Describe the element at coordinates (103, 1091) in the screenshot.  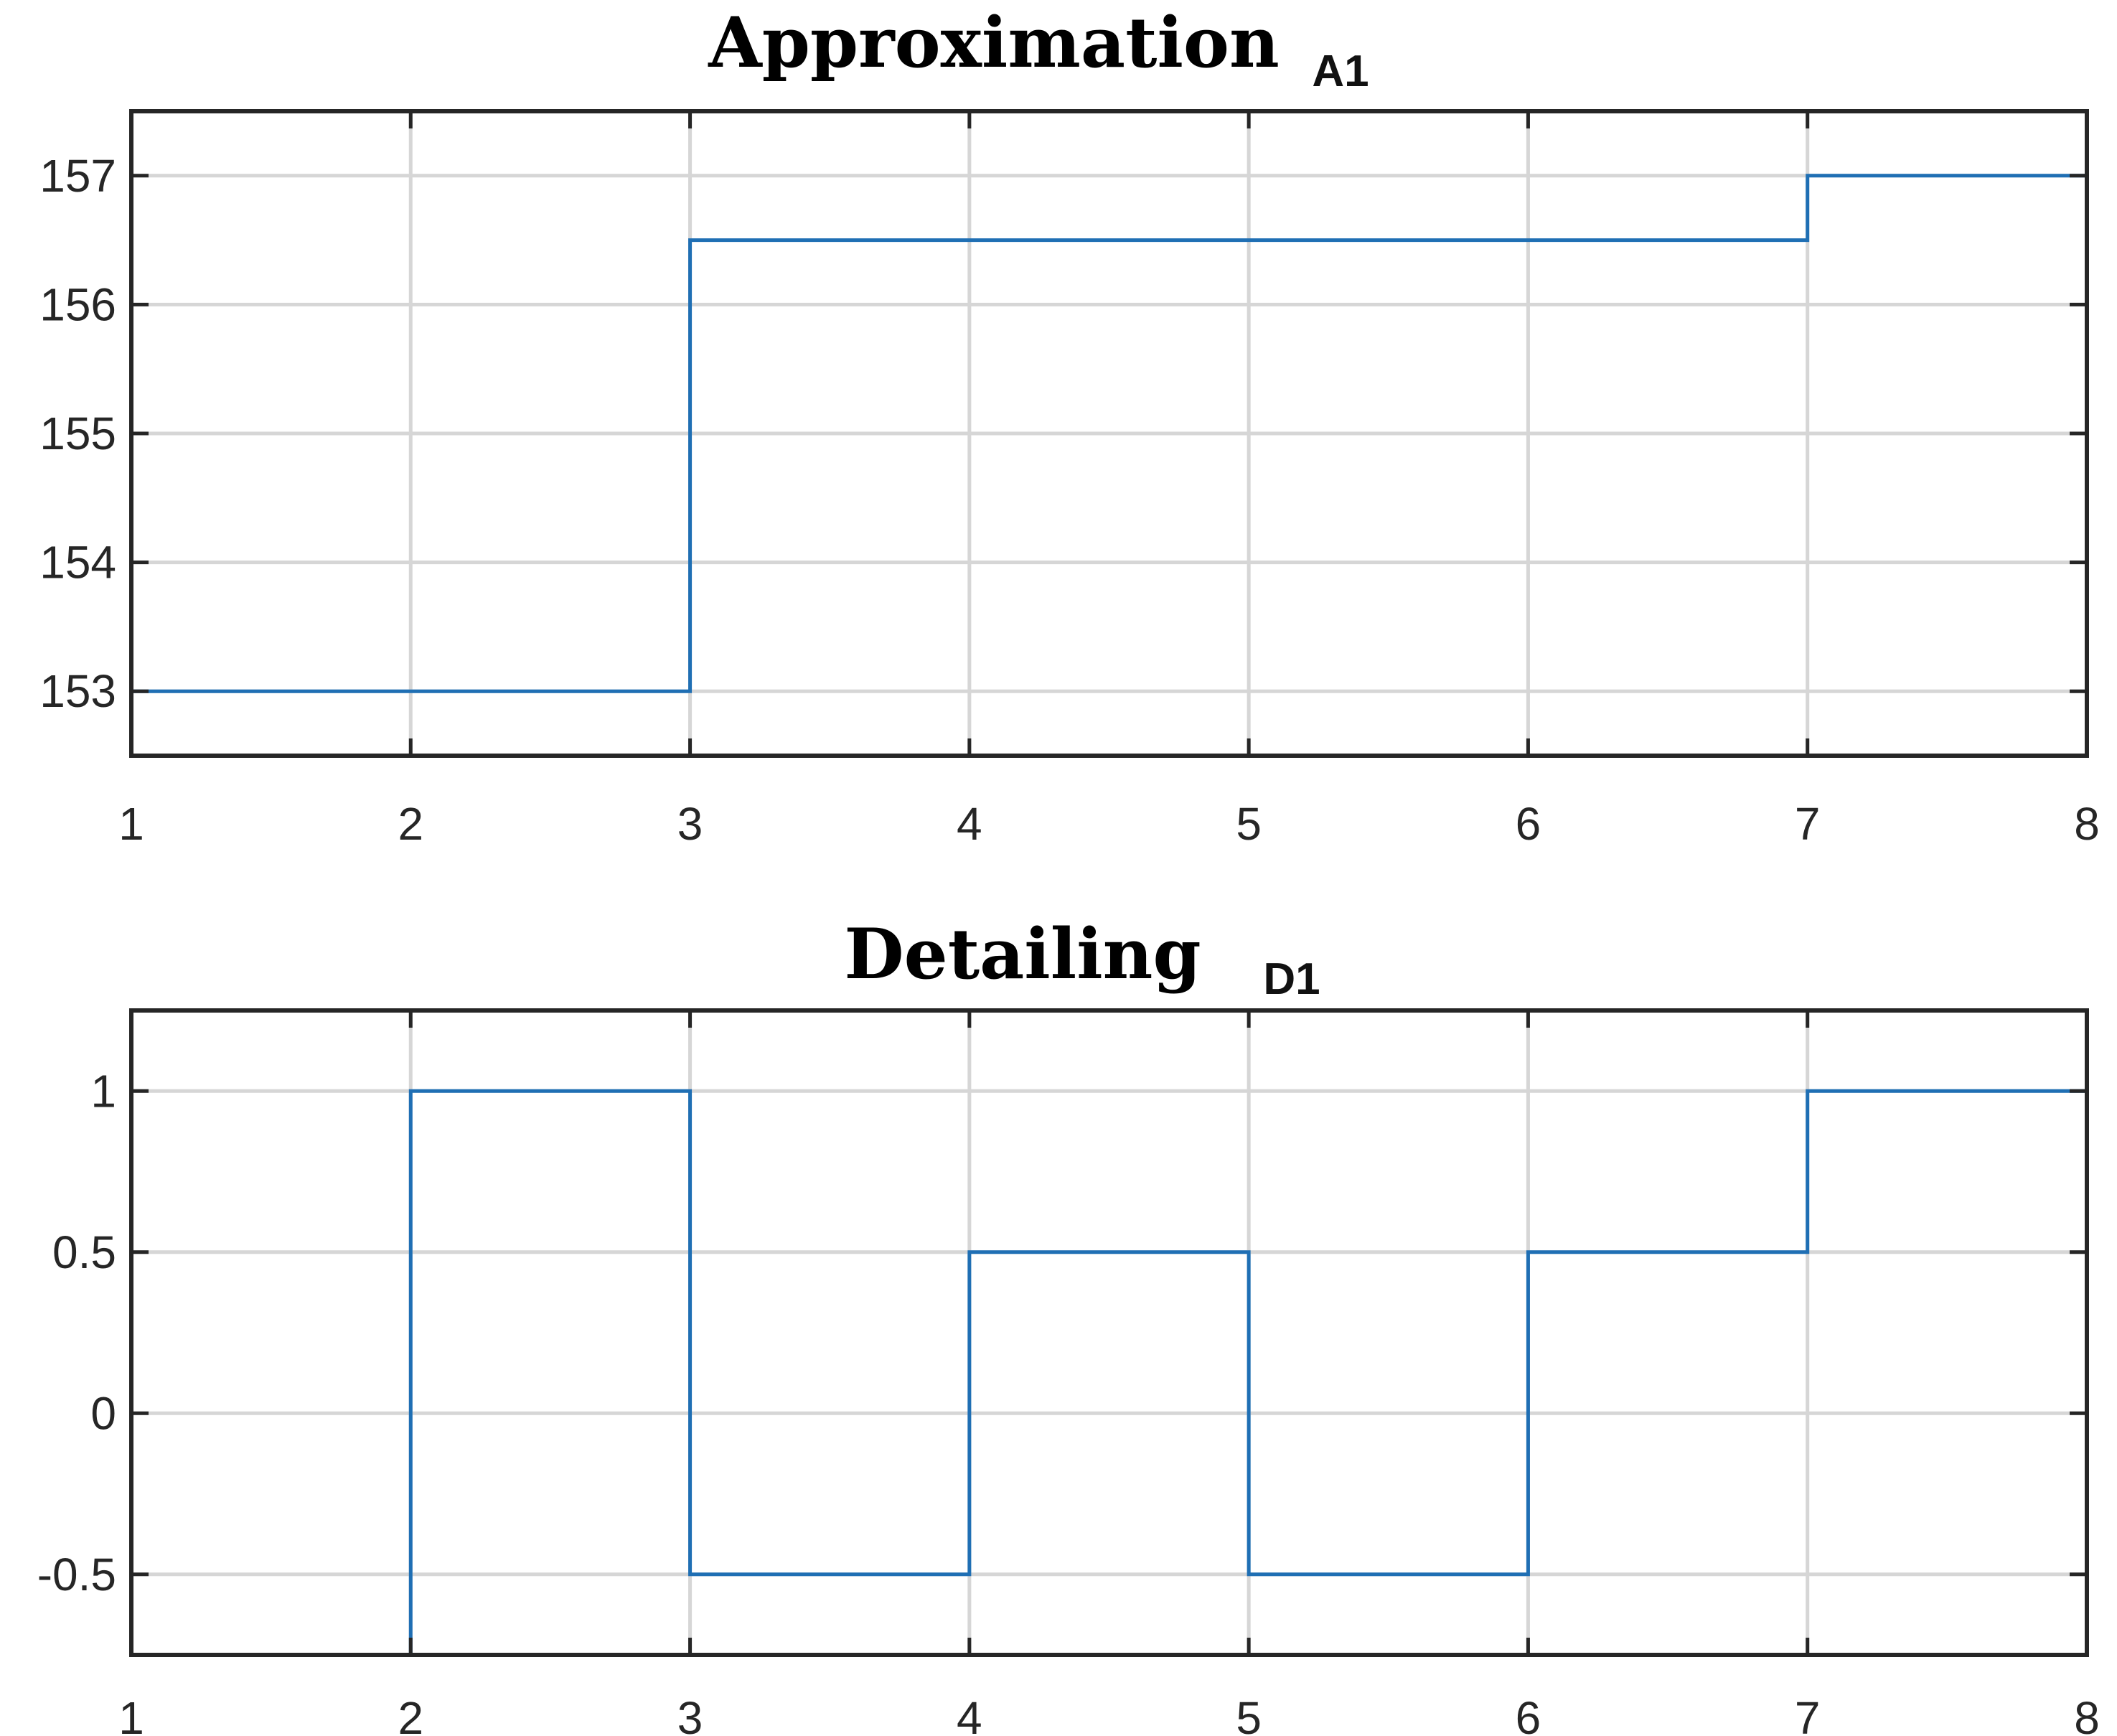
I see `y-tick-label: 1` at that location.